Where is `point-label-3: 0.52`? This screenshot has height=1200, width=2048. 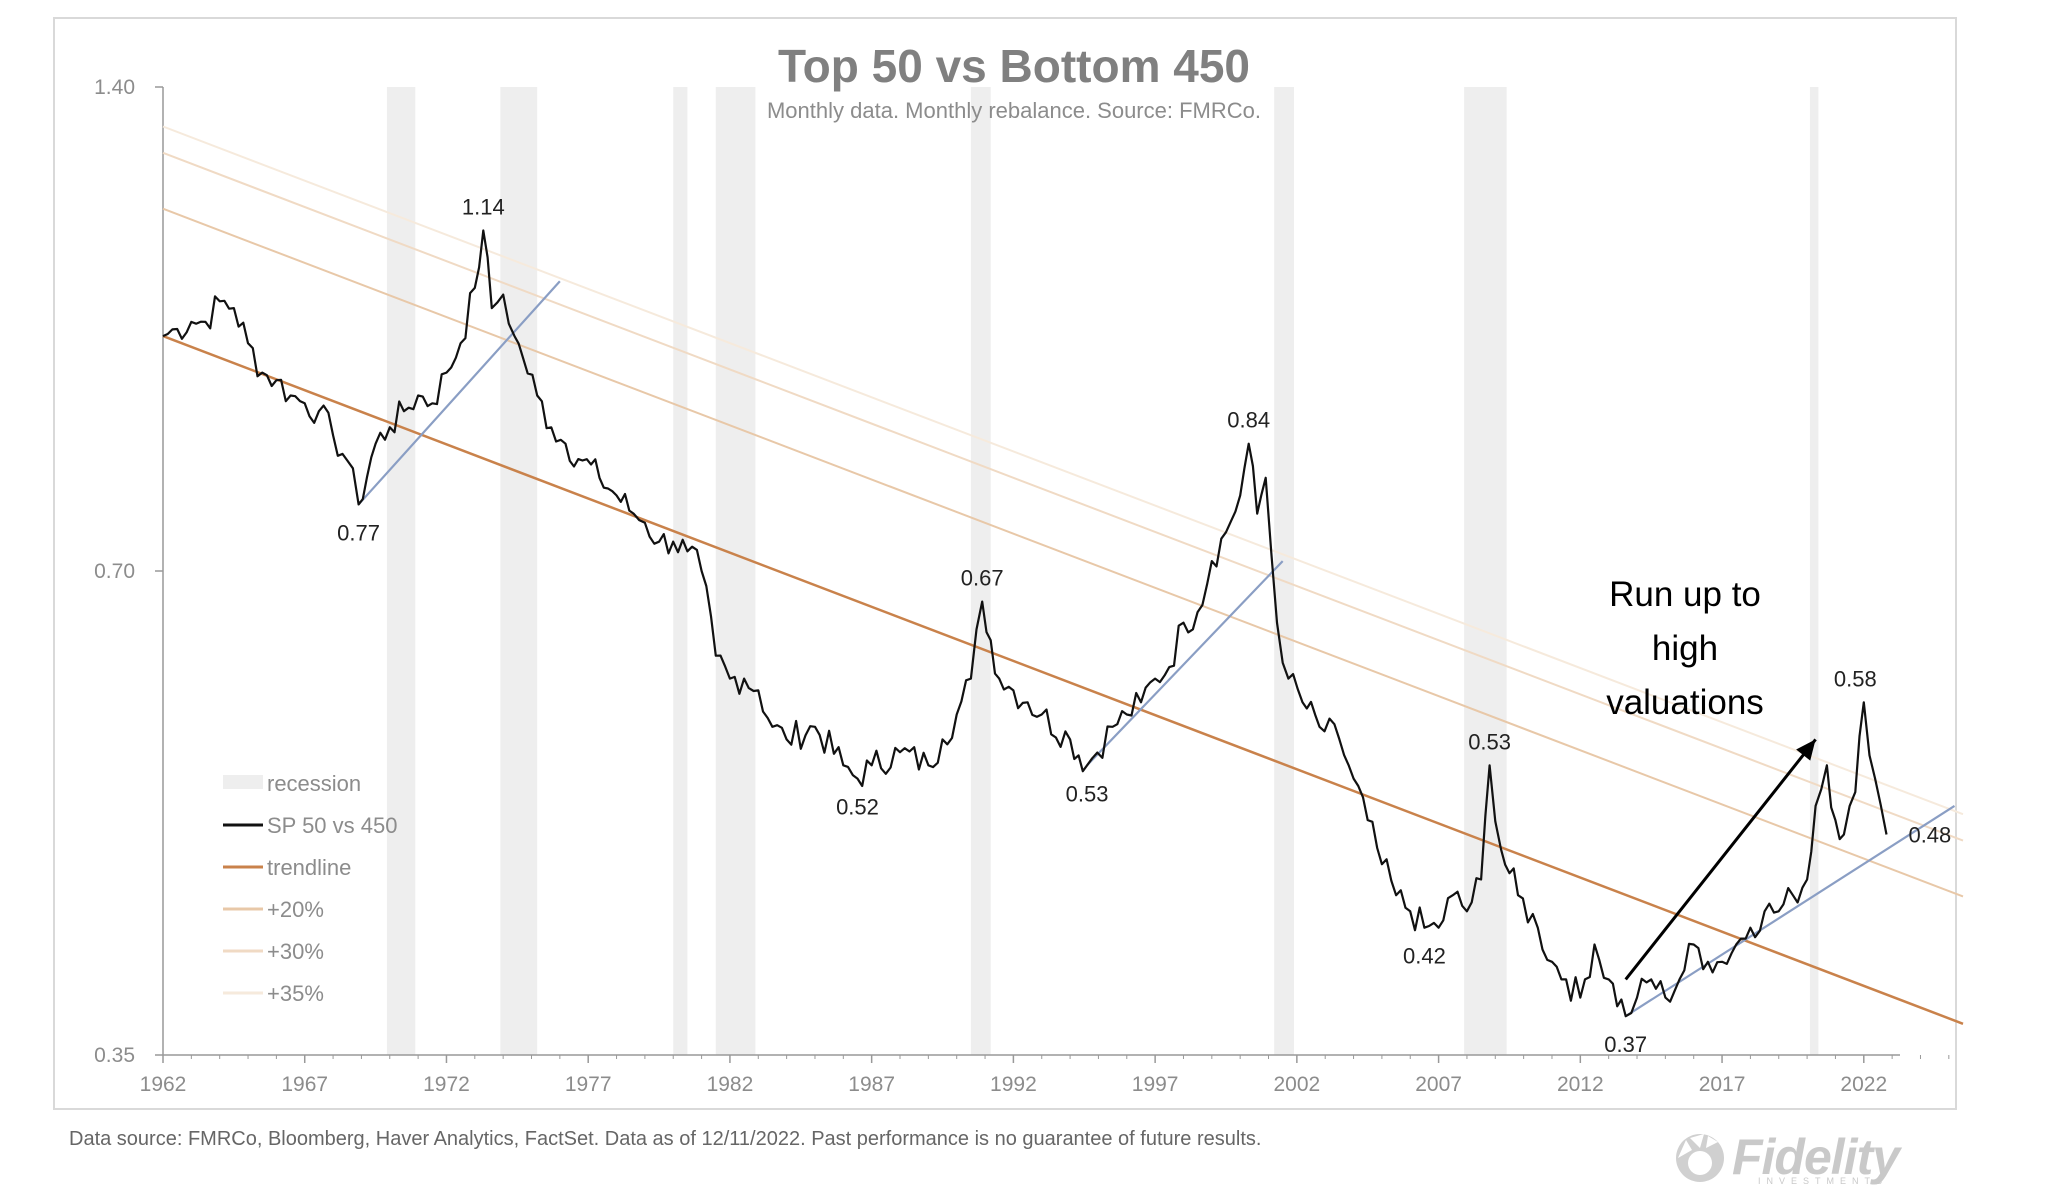 point-label-3: 0.52 is located at coordinates (857, 807).